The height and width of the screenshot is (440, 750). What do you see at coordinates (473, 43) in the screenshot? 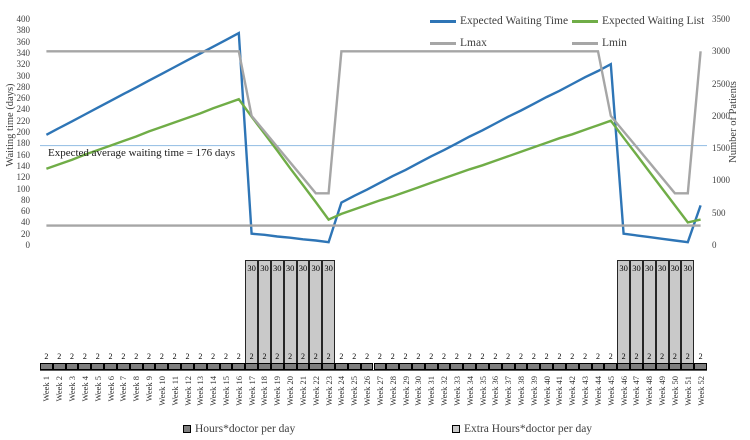
I see `legend-label: Lmax` at bounding box center [473, 43].